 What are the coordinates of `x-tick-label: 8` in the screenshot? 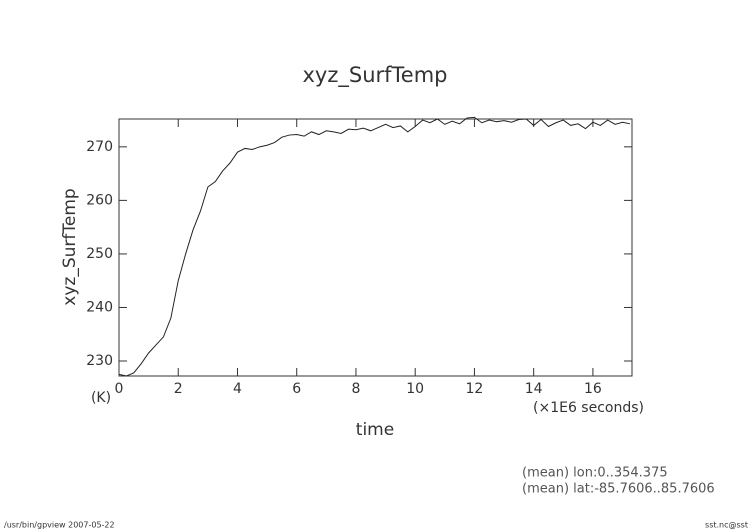 It's located at (355, 389).